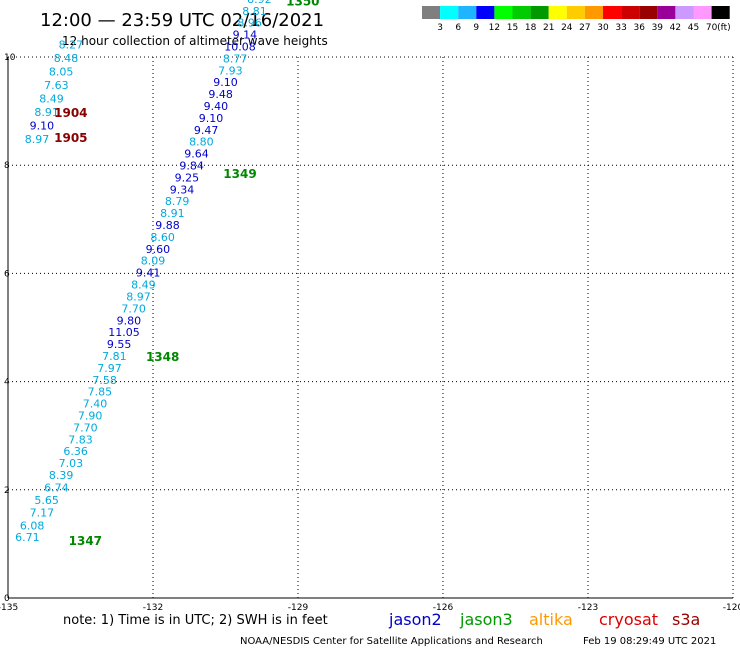 Image resolution: width=740 pixels, height=650 pixels. I want to click on legend-s3a: s3a, so click(686, 619).